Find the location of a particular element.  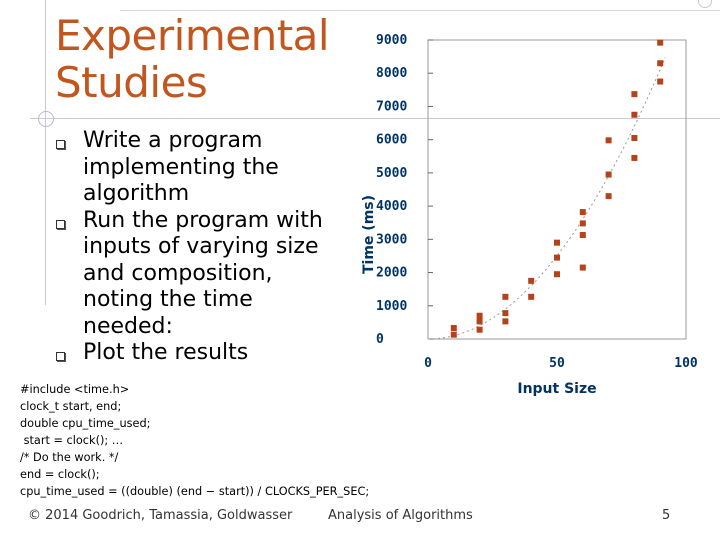

bullet-line: needed: is located at coordinates (128, 326).